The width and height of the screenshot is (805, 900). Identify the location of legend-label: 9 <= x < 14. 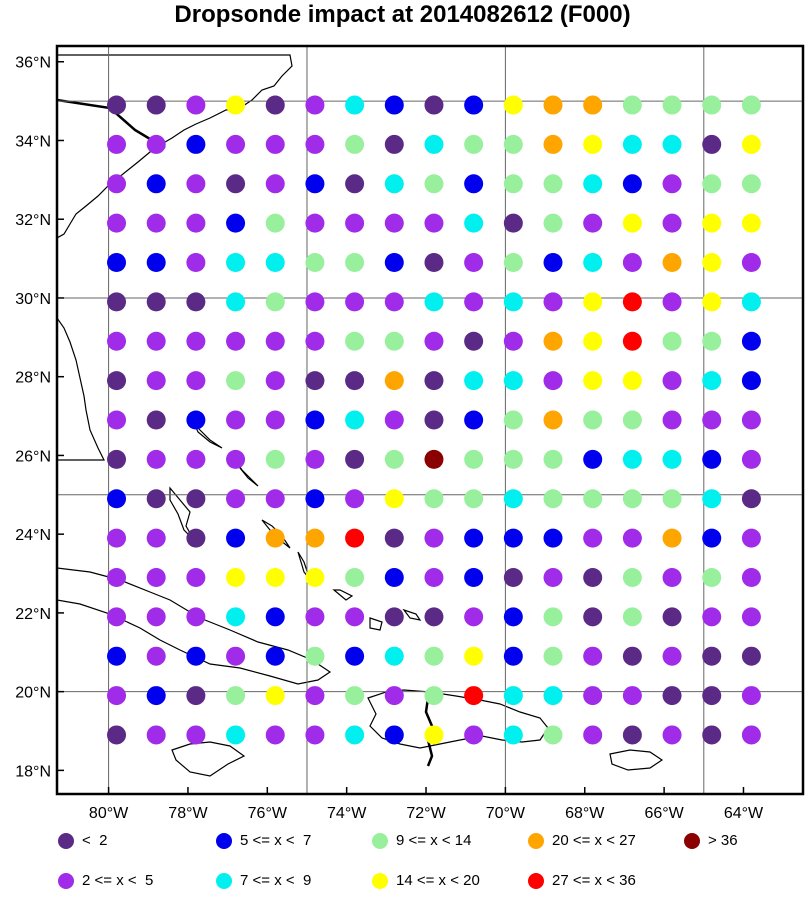
(434, 840).